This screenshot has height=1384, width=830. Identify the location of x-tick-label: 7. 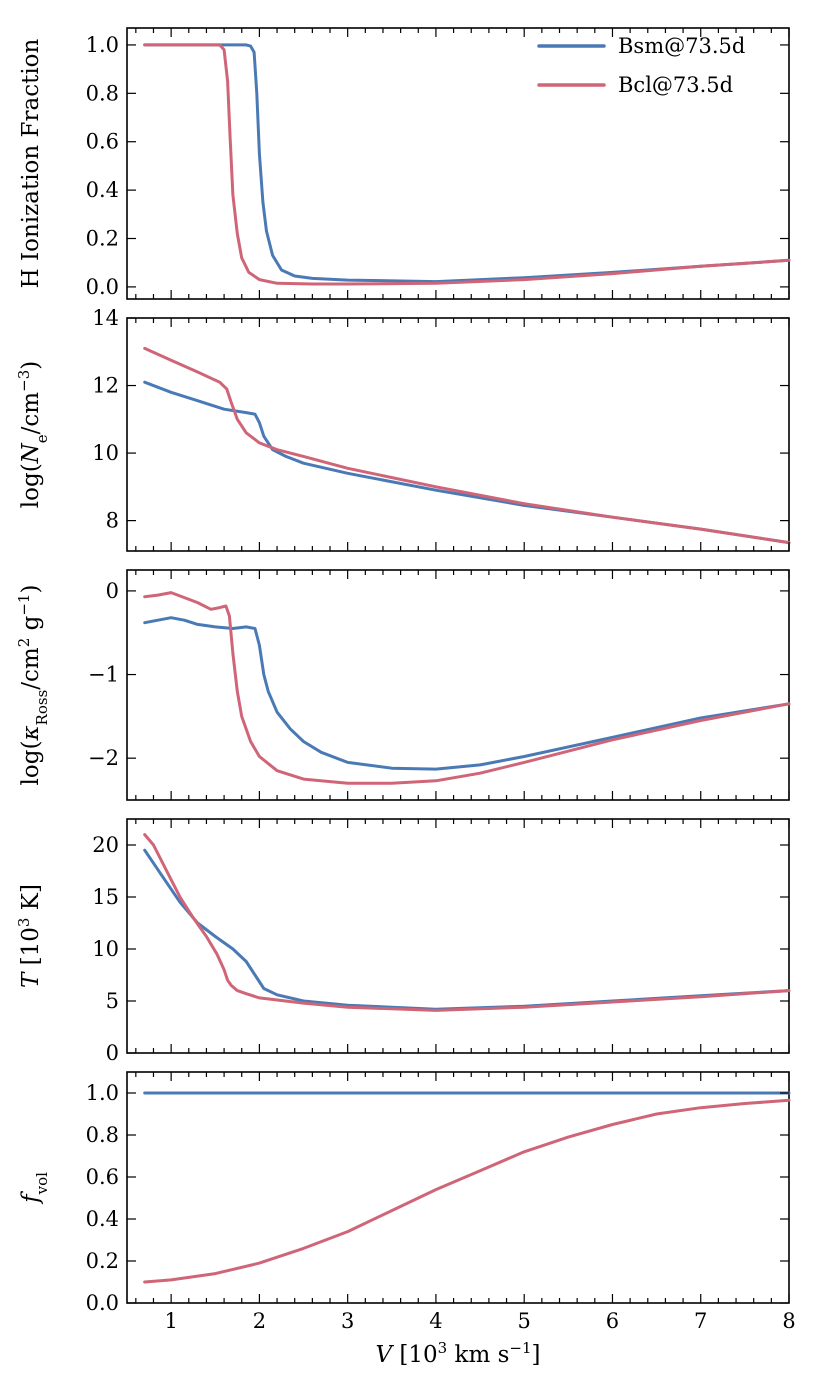
(700, 1321).